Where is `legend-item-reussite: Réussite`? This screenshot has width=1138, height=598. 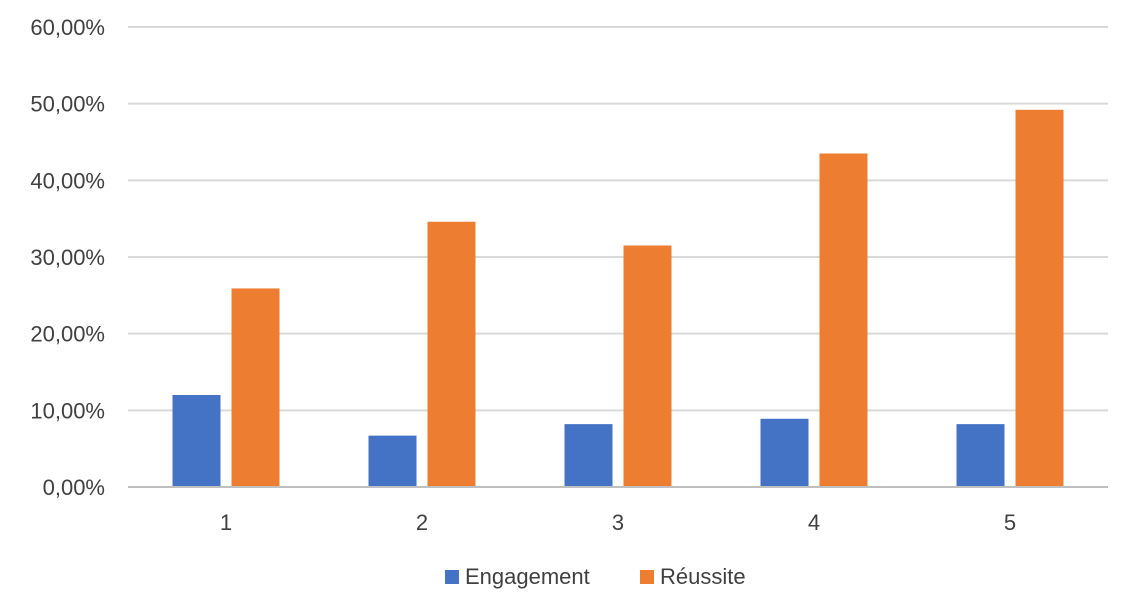
legend-item-reussite: Réussite is located at coordinates (693, 576).